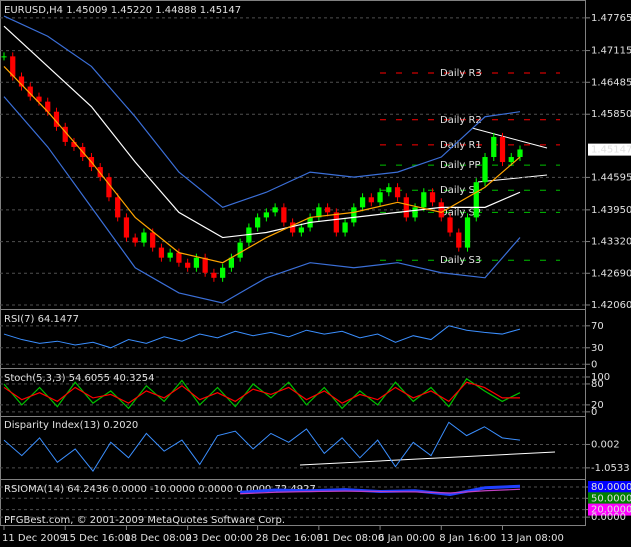  I want to click on y-tick-label: 1.43950, so click(611, 210).